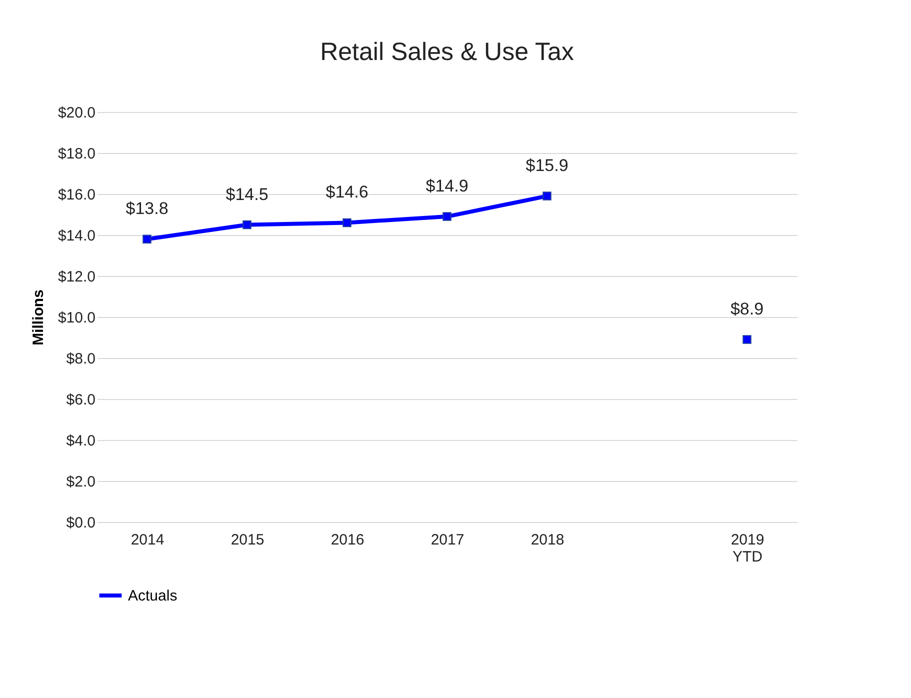 The width and height of the screenshot is (911, 698). What do you see at coordinates (77, 318) in the screenshot?
I see `y-tick-label: $10.0` at bounding box center [77, 318].